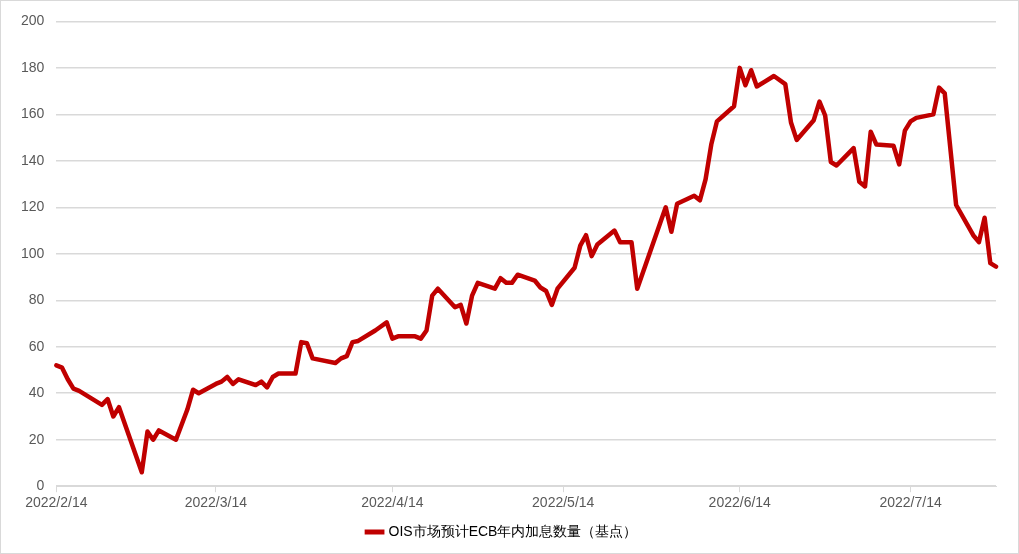 The height and width of the screenshot is (554, 1019). Describe the element at coordinates (36, 345) in the screenshot. I see `y-tick-label: 60` at that location.